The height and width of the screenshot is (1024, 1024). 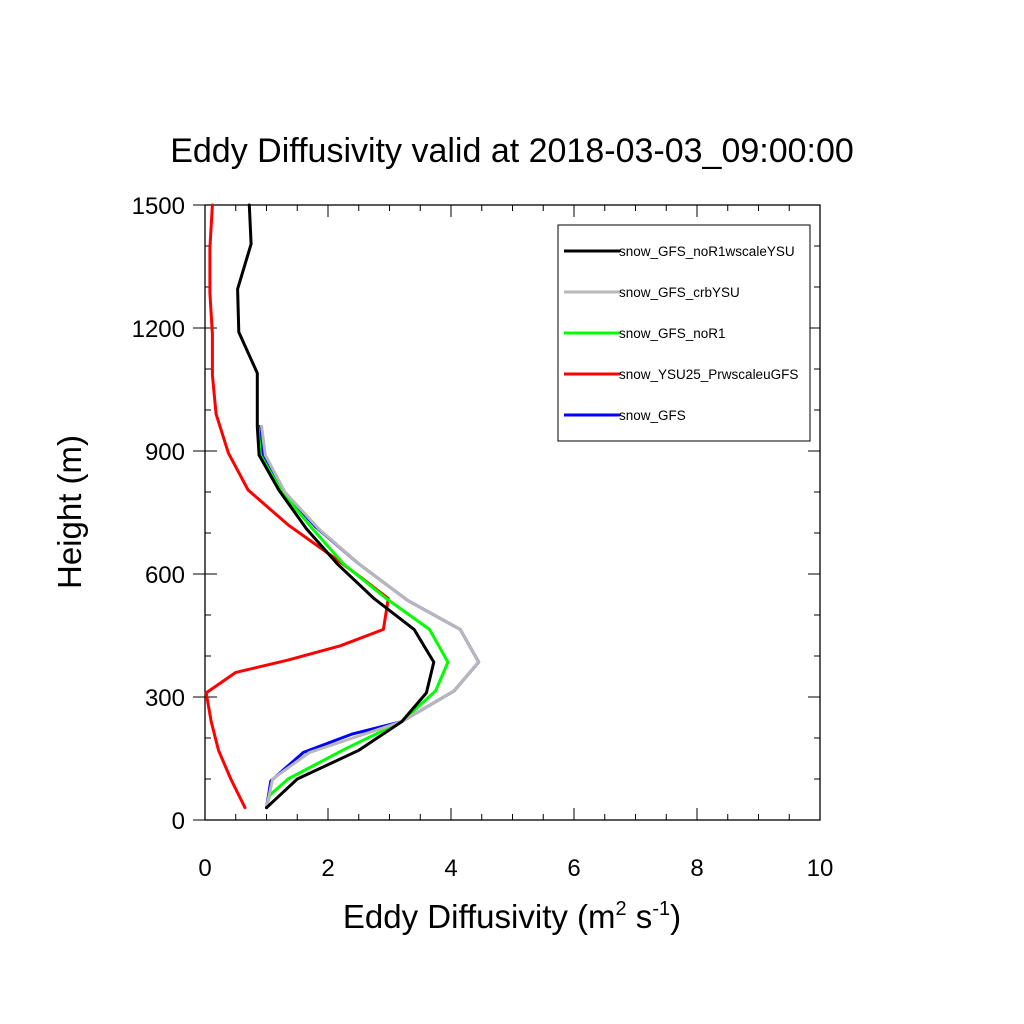 What do you see at coordinates (675, 916) in the screenshot?
I see `x-axis-label-end: )` at bounding box center [675, 916].